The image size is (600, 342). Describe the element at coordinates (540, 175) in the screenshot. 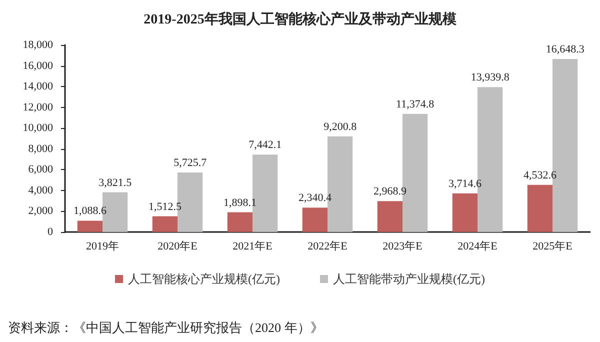

I see `data-label: 4,532.6` at that location.